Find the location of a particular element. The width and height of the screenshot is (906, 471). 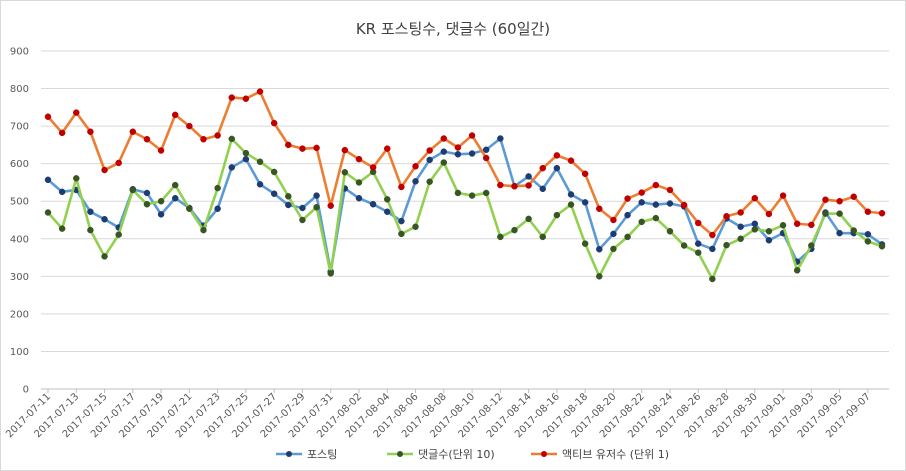

y-tick-label: 900 is located at coordinates (19, 52).